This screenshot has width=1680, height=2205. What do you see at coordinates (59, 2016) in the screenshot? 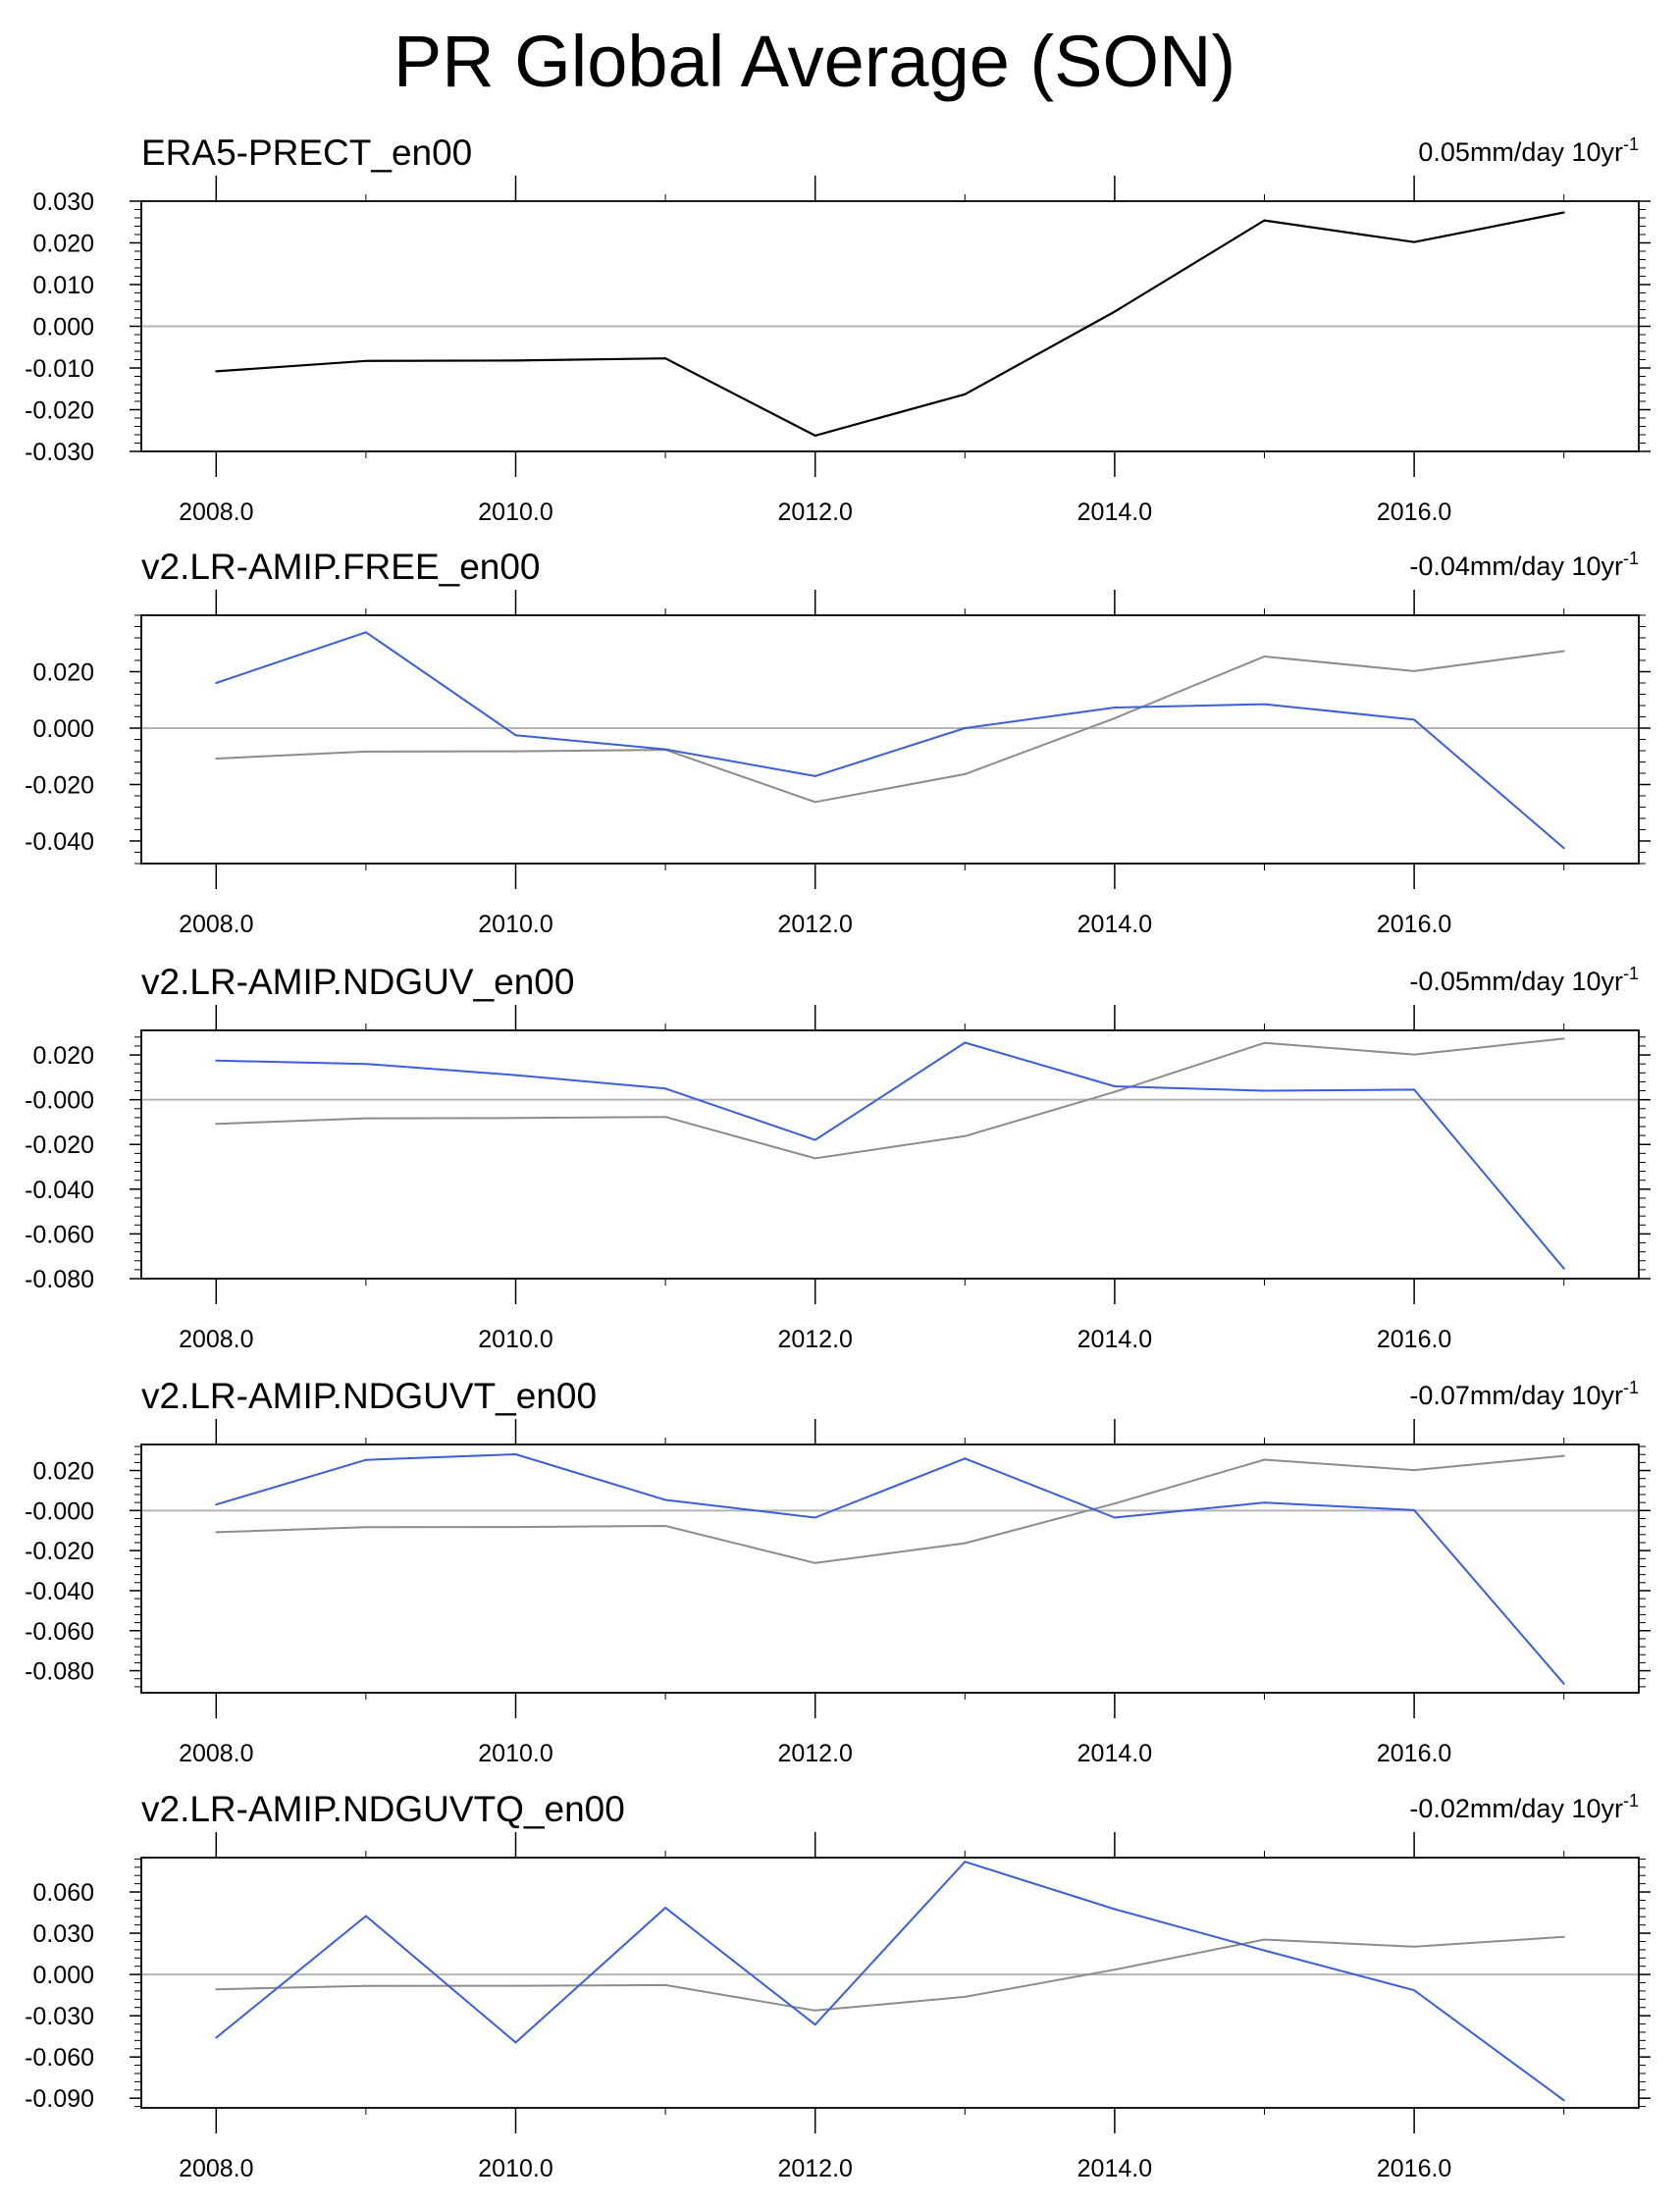
I see `y-tick-label: -0.030` at bounding box center [59, 2016].